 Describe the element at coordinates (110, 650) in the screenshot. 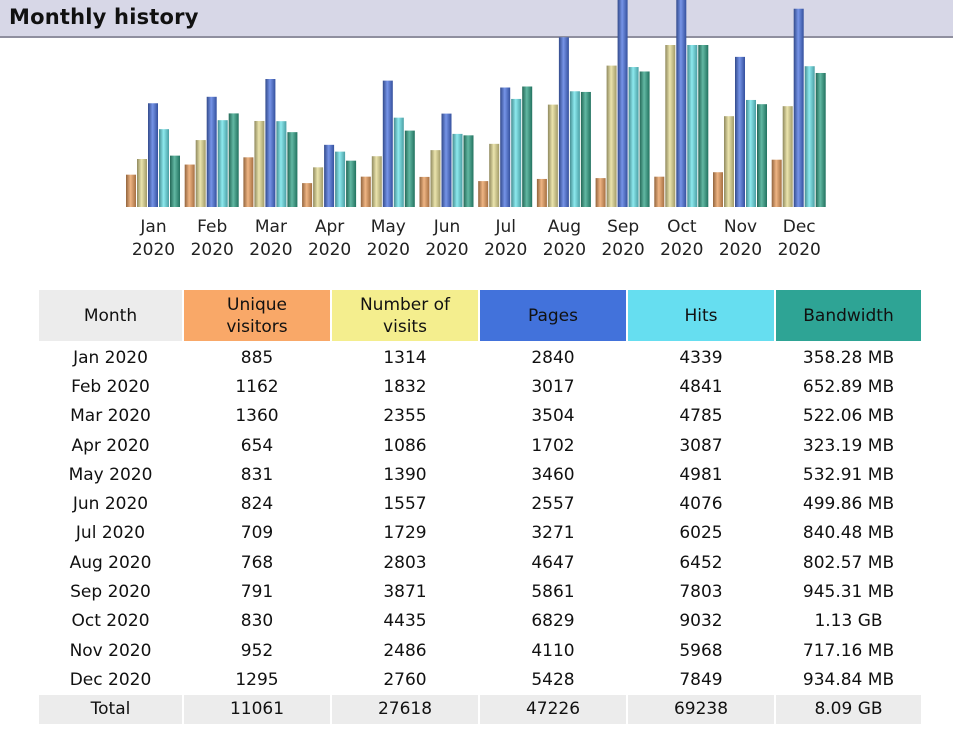

I see `row-month: Nov 2020` at that location.